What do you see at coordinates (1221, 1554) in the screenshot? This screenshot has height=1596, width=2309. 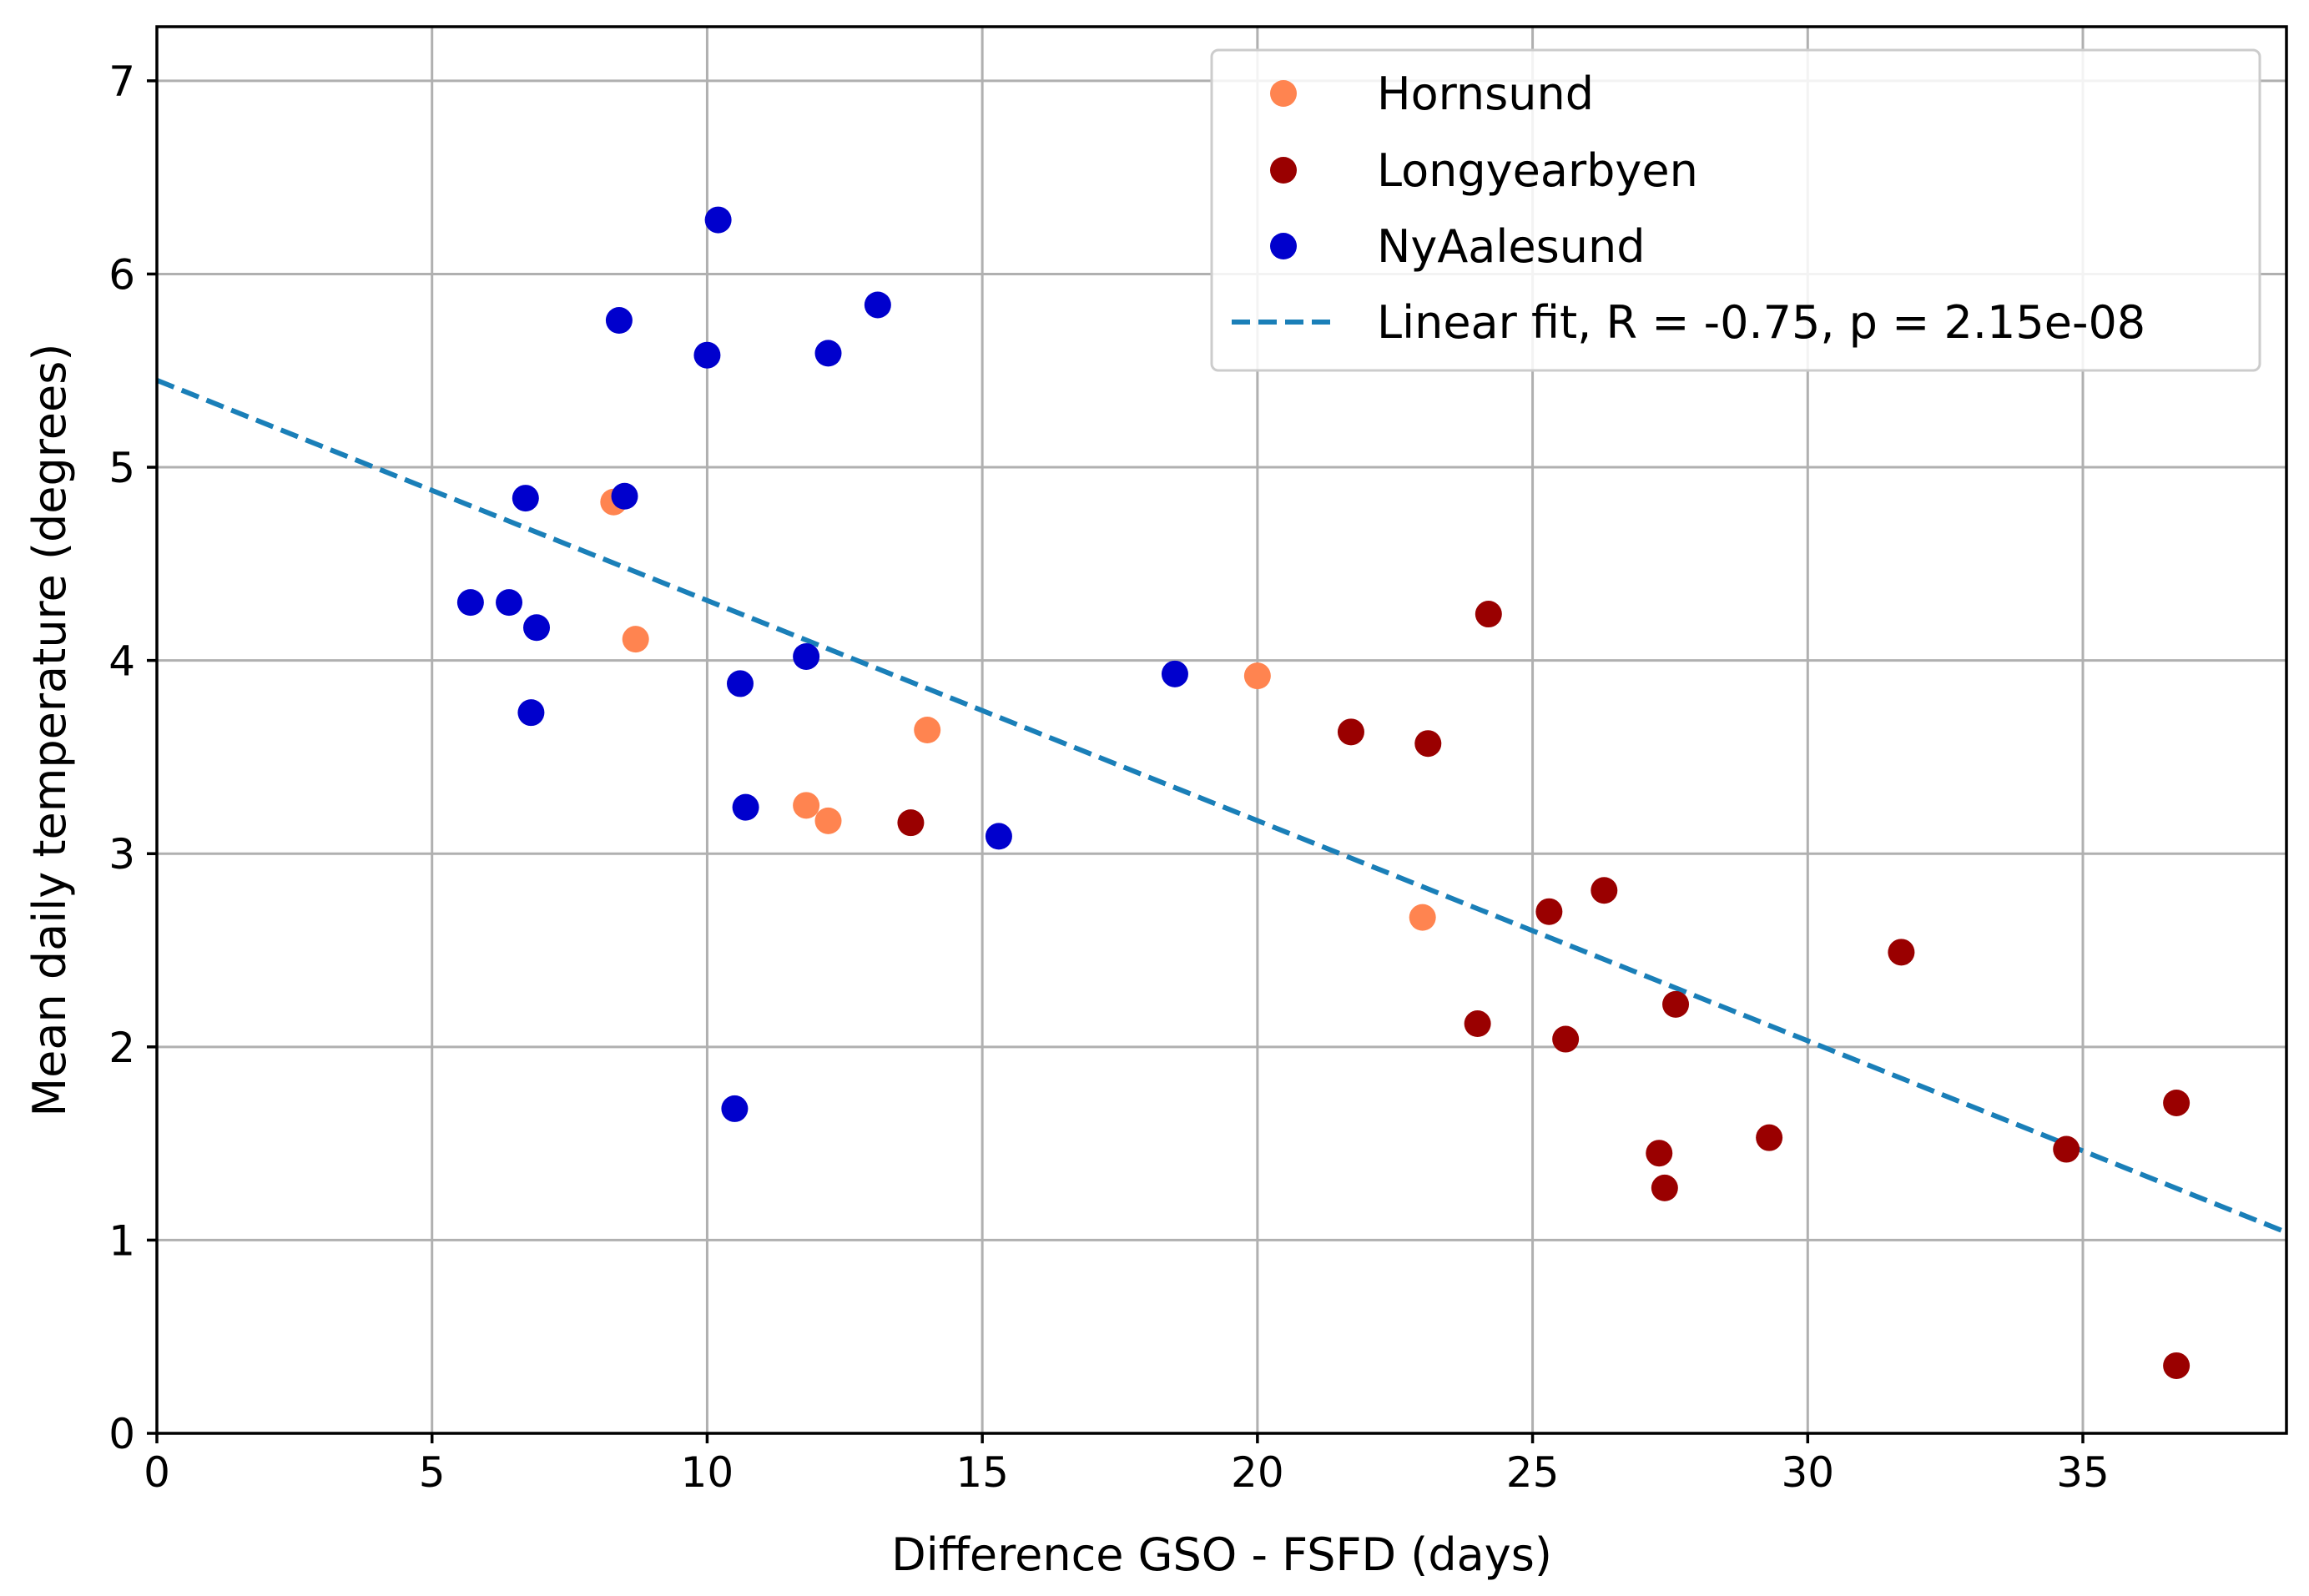 I see `x-axis-label: Difference GSO - FSFD (days)` at bounding box center [1221, 1554].